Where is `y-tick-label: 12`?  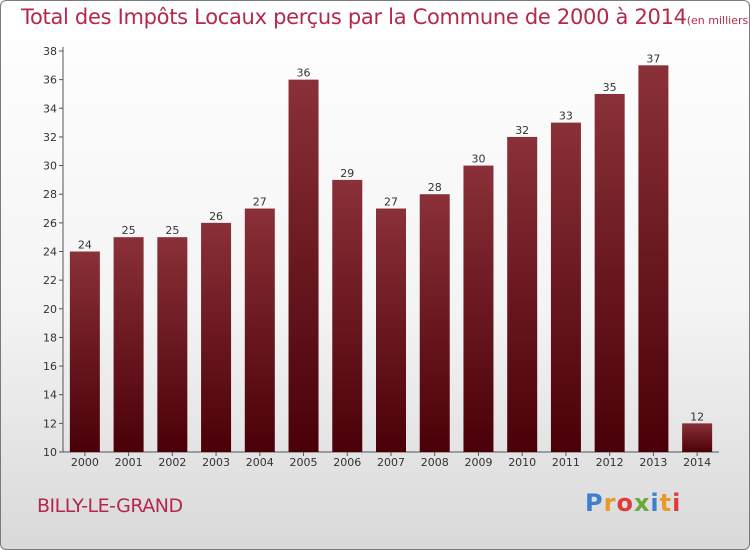
y-tick-label: 12 is located at coordinates (50, 423).